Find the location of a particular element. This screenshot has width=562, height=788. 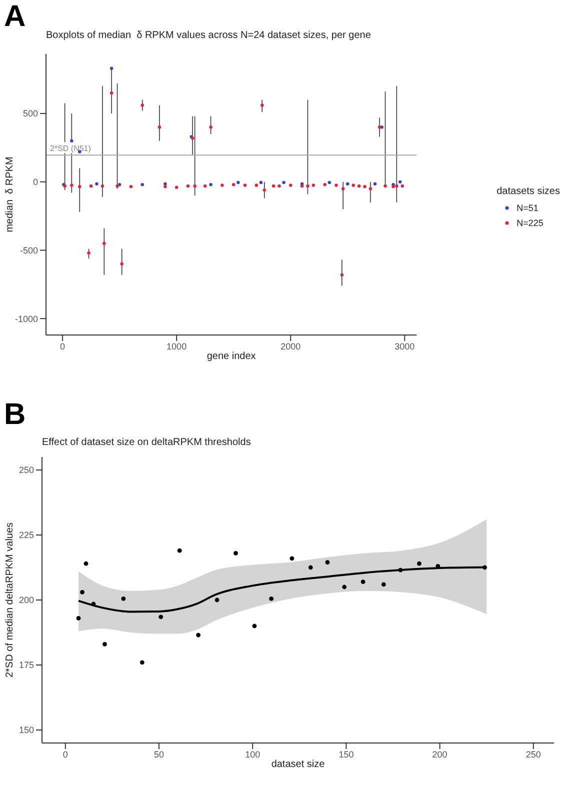

chart-title: Boxplots of median δ RPKM values across N=24 dataset sizes, per gene is located at coordinates (208, 35).